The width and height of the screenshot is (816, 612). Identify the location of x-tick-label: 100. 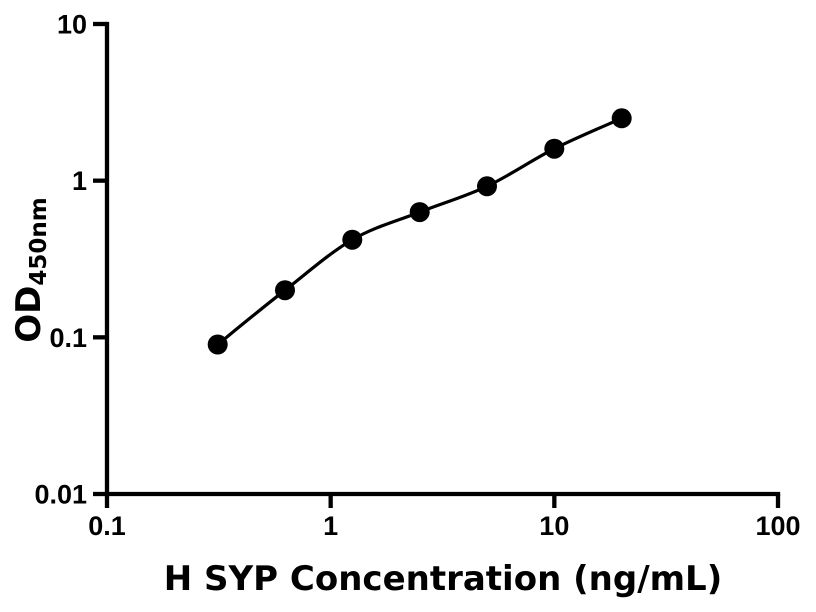
(777, 526).